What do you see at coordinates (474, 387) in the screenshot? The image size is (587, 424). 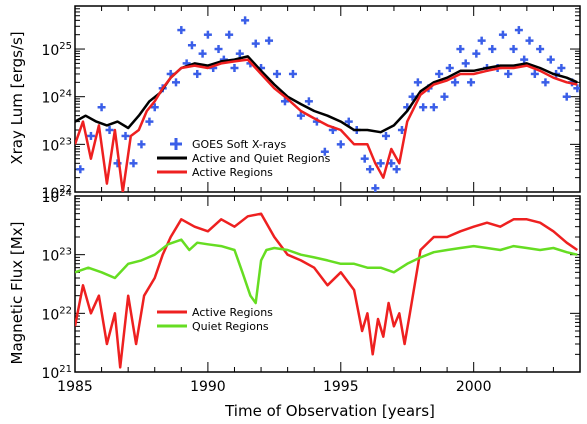 I see `x-tick-label: 2000` at bounding box center [474, 387].